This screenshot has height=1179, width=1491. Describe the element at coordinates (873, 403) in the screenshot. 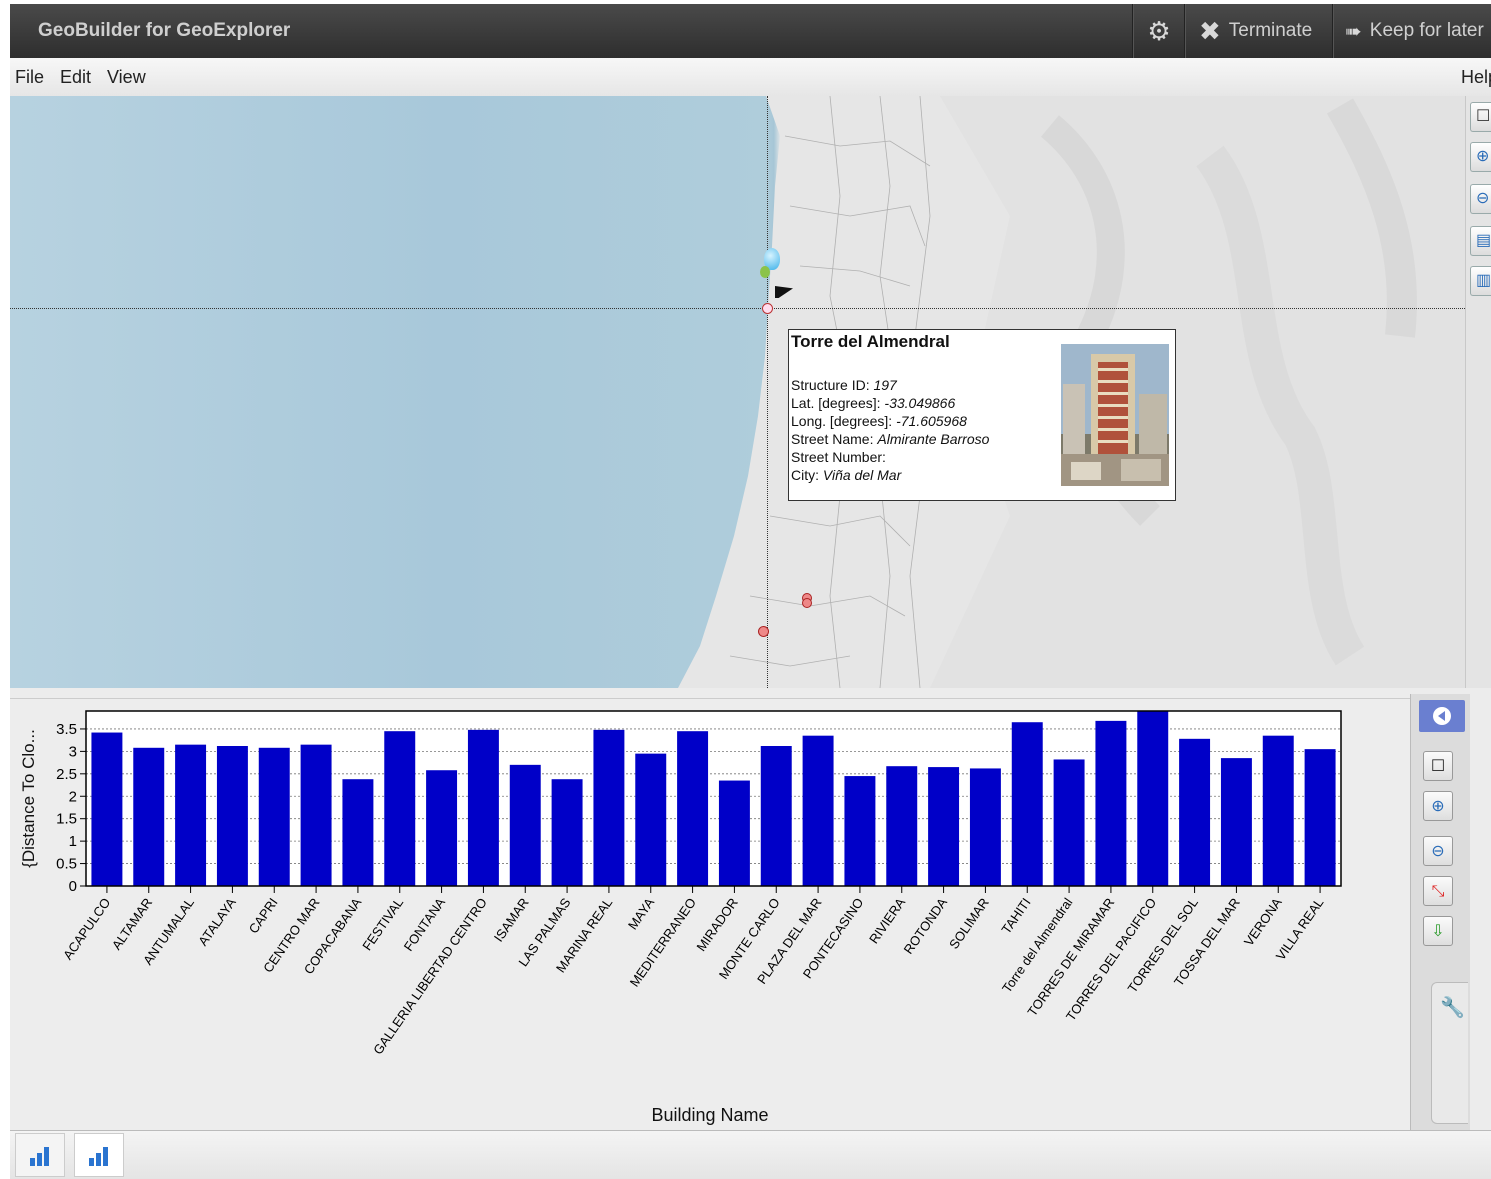

I see `popup-field-lat: Lat. [degrees]: -33.049866` at that location.